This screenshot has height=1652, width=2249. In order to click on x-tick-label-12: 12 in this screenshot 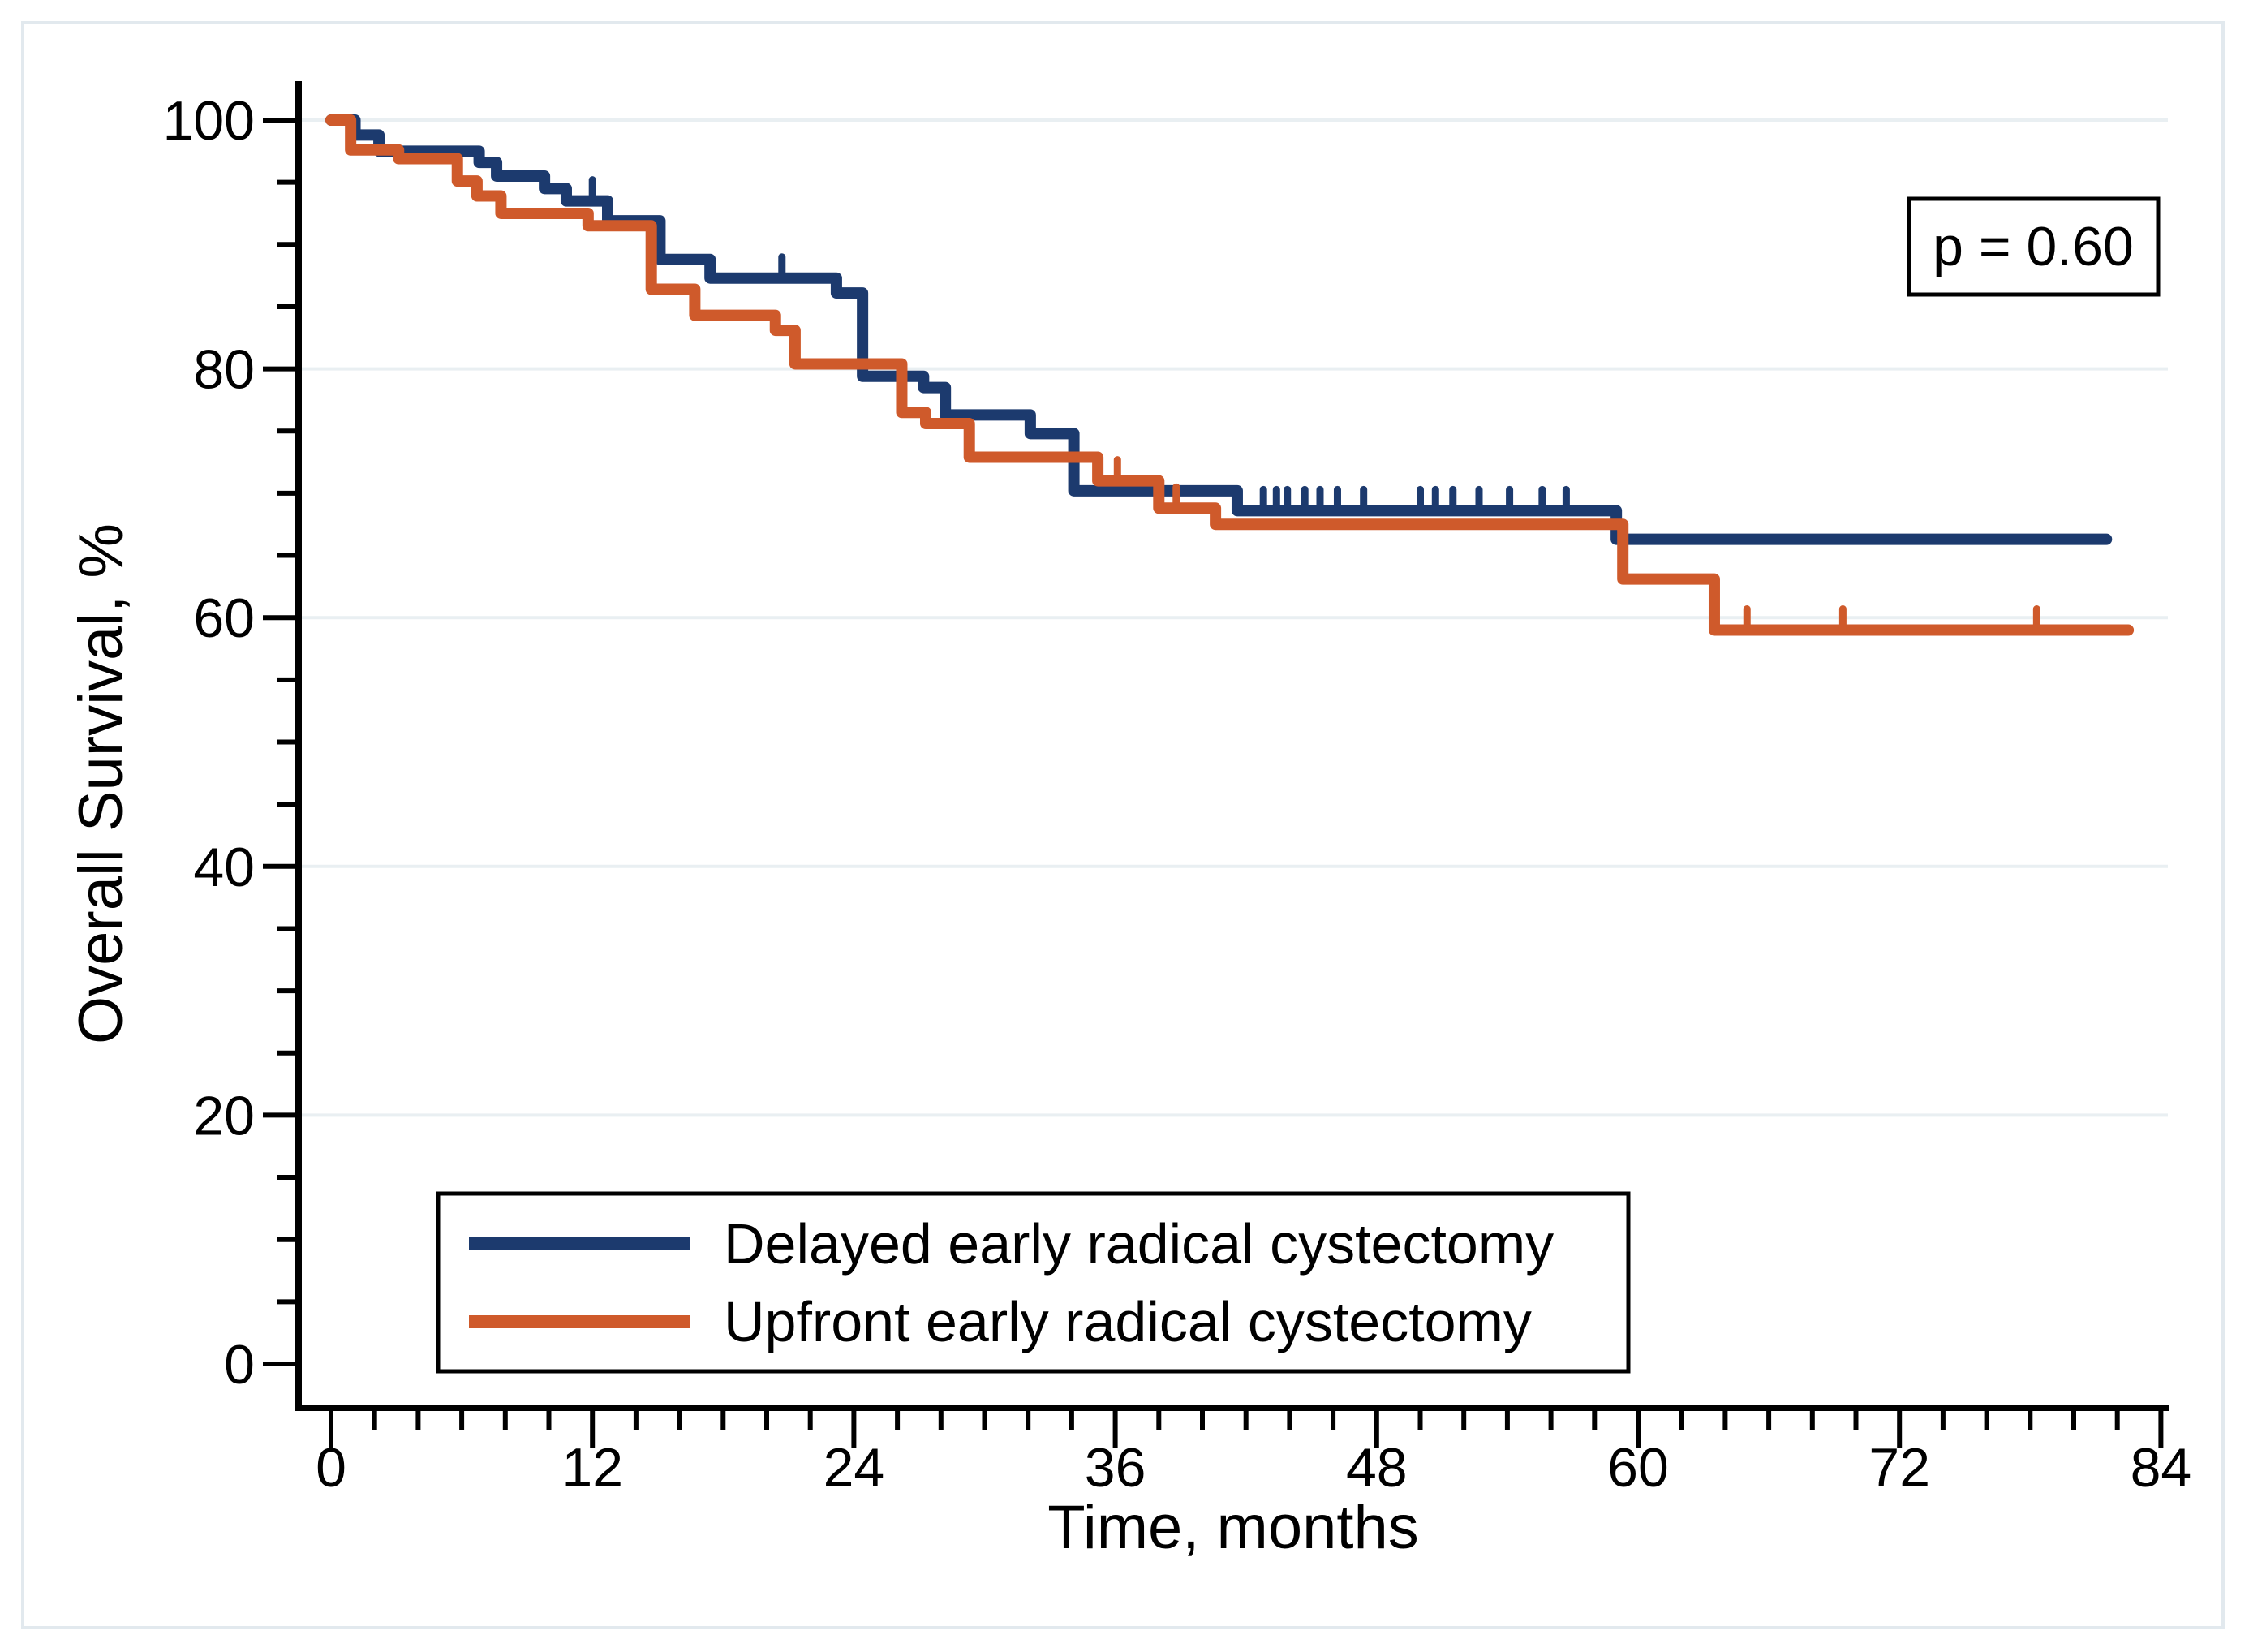, I will do `click(592, 1468)`.